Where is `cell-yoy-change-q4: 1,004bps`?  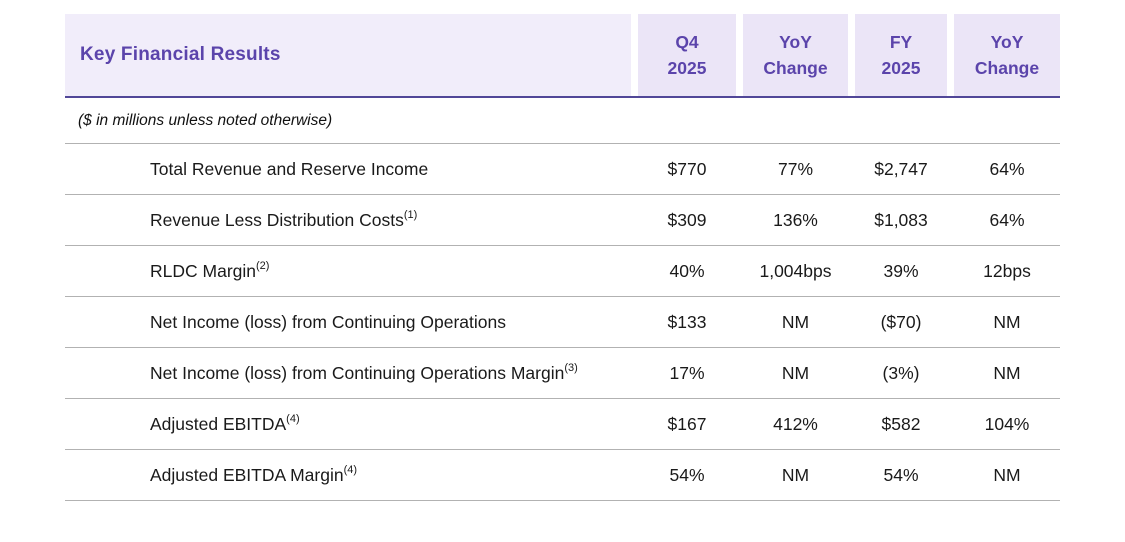
cell-yoy-change-q4: 1,004bps is located at coordinates (795, 271).